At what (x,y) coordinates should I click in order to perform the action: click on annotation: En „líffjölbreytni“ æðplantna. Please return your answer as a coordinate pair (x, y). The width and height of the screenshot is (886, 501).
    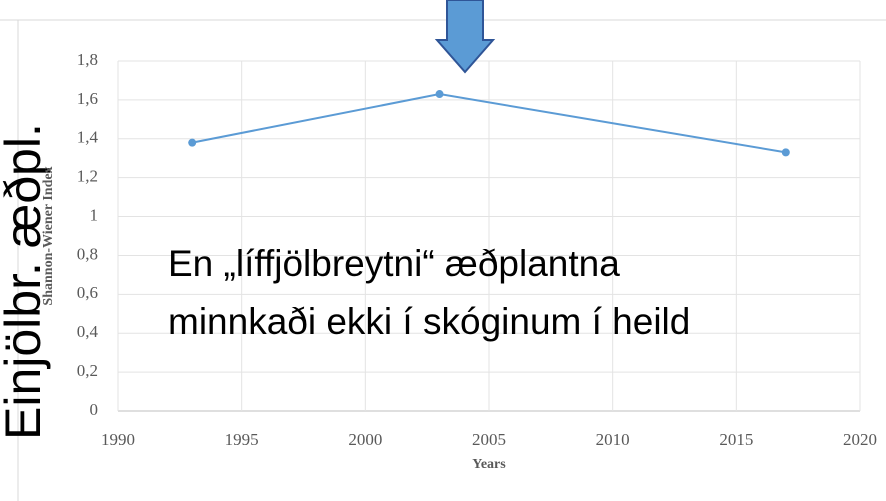
    Looking at the image, I should click on (394, 263).